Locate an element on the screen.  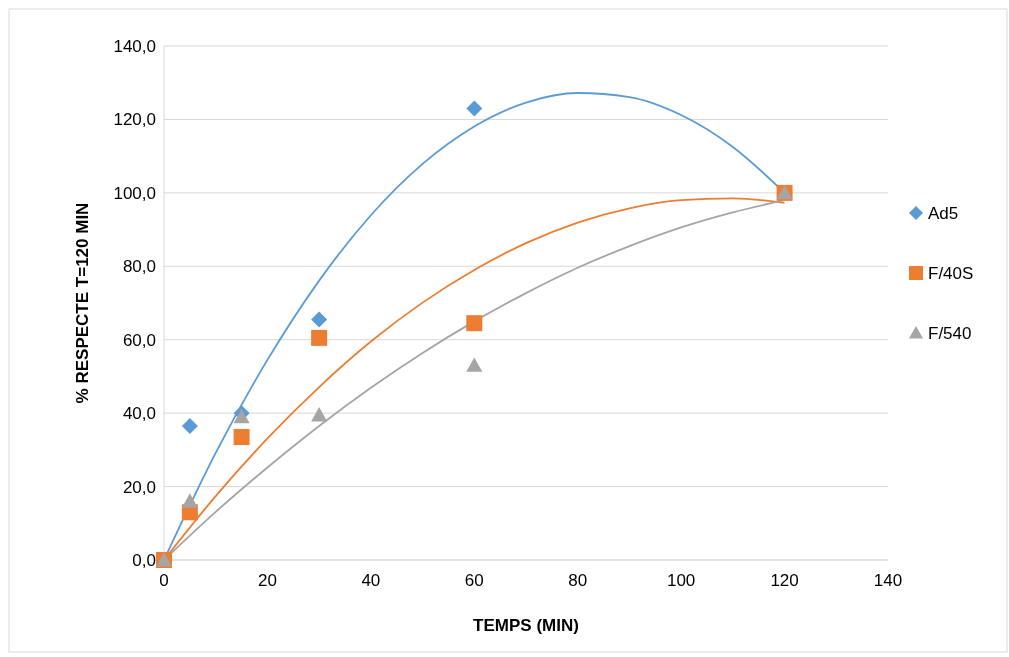
x-tick-label: 120 is located at coordinates (784, 580).